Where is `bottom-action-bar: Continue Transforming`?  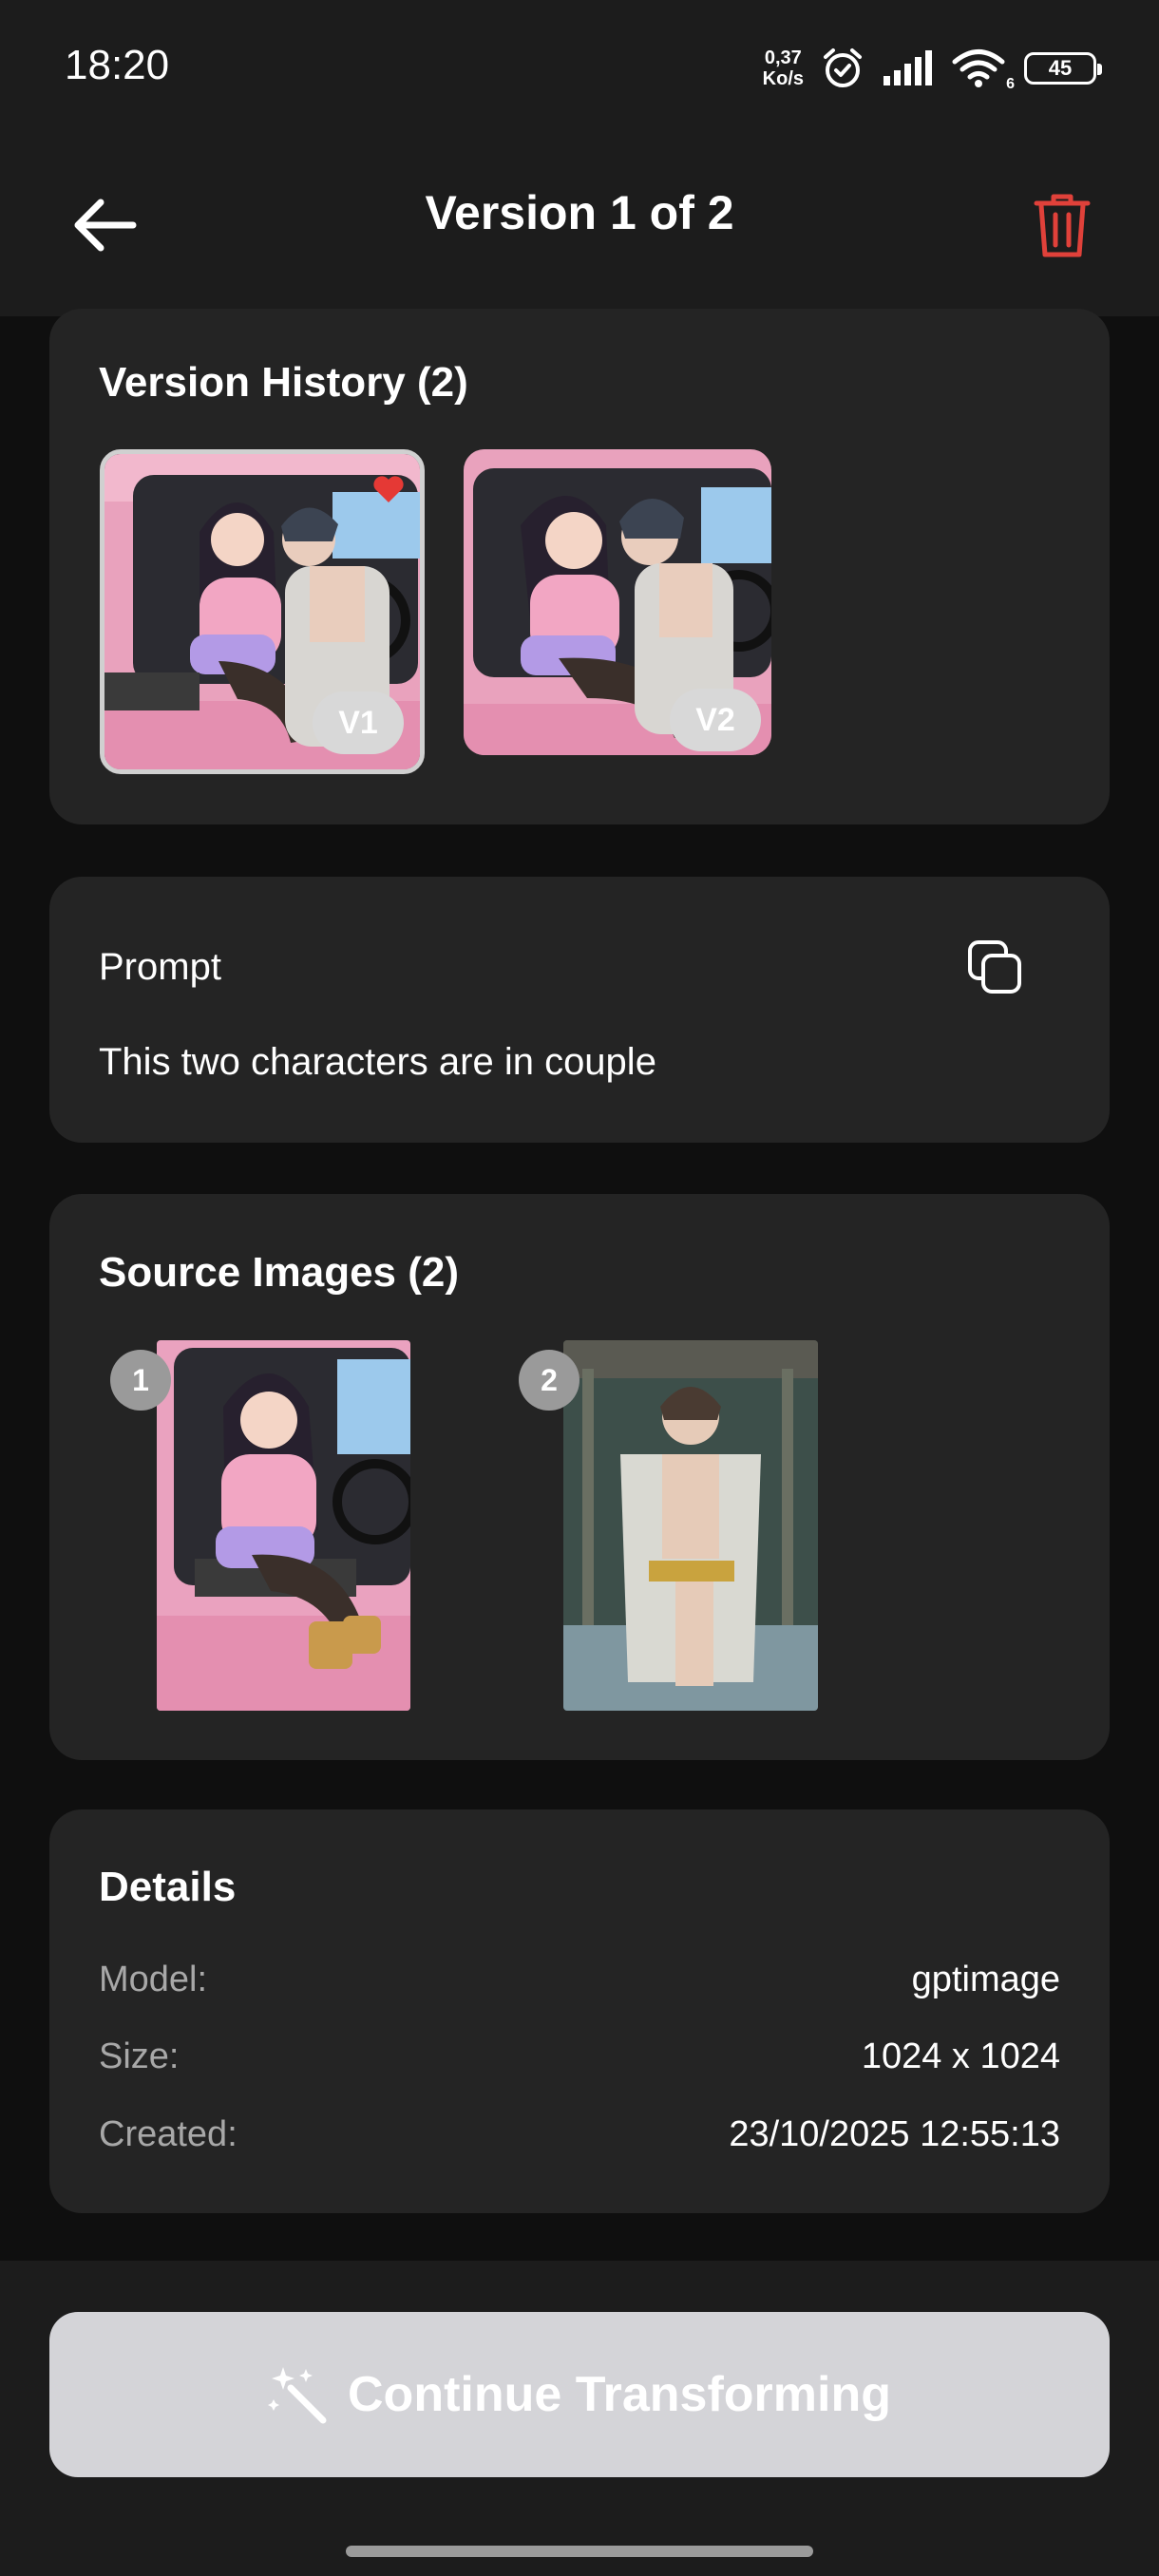 bottom-action-bar: Continue Transforming is located at coordinates (579, 2418).